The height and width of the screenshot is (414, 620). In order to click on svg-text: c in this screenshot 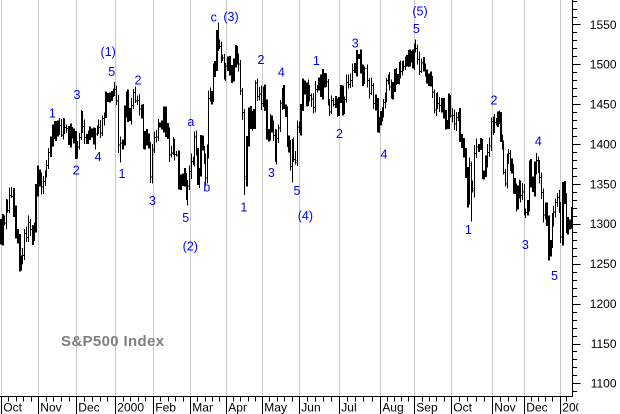, I will do `click(214, 18)`.